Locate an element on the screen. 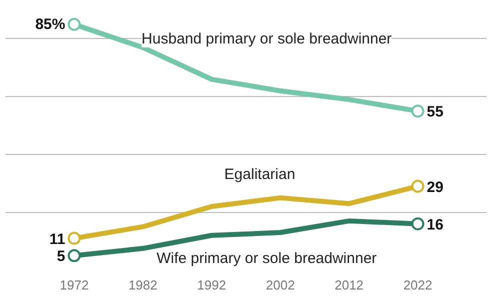 Image resolution: width=491 pixels, height=299 pixels. x-tick-label: 1992 is located at coordinates (211, 285).